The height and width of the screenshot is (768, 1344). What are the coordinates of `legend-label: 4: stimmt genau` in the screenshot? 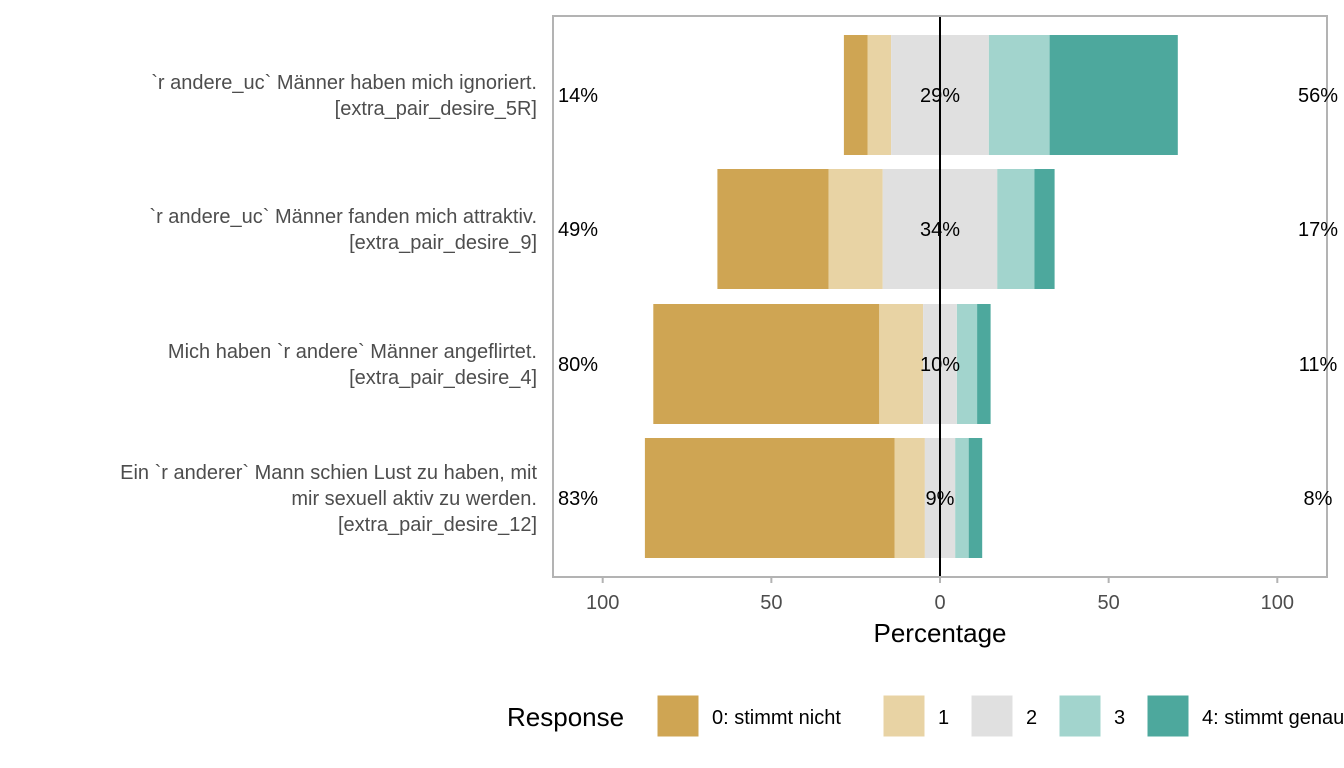 It's located at (1273, 718).